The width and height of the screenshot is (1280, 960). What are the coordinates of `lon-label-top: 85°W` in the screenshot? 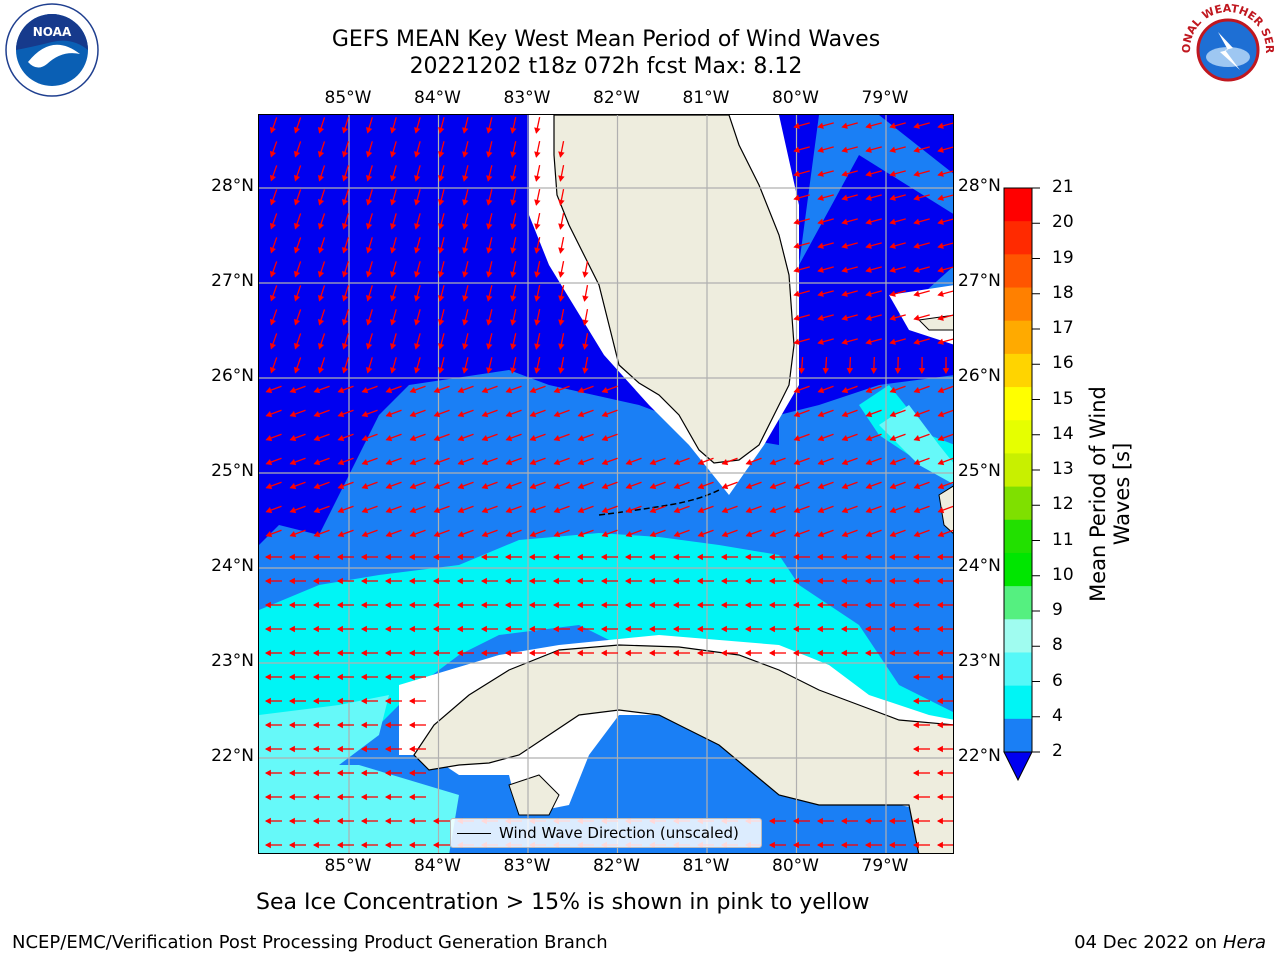 It's located at (348, 98).